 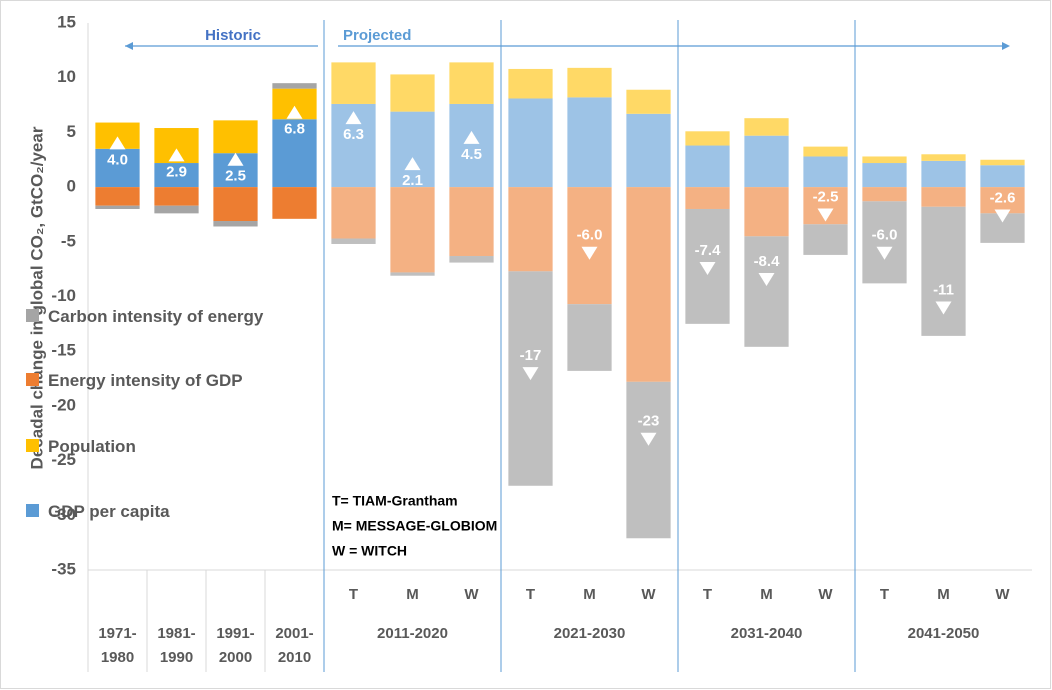 What do you see at coordinates (412, 633) in the screenshot?
I see `group-label: 2011-2020` at bounding box center [412, 633].